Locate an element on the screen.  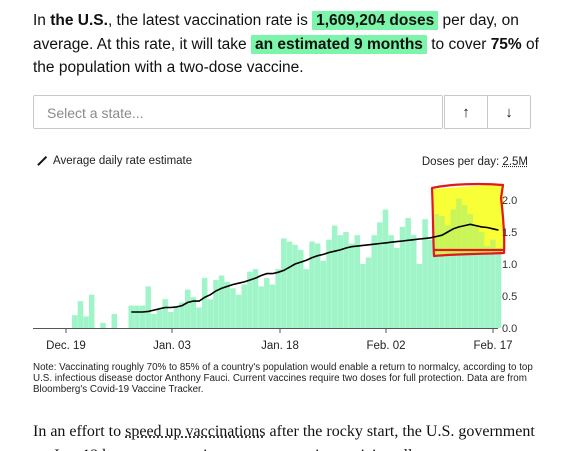
y-tick-label: 1.0 is located at coordinates (509, 265).